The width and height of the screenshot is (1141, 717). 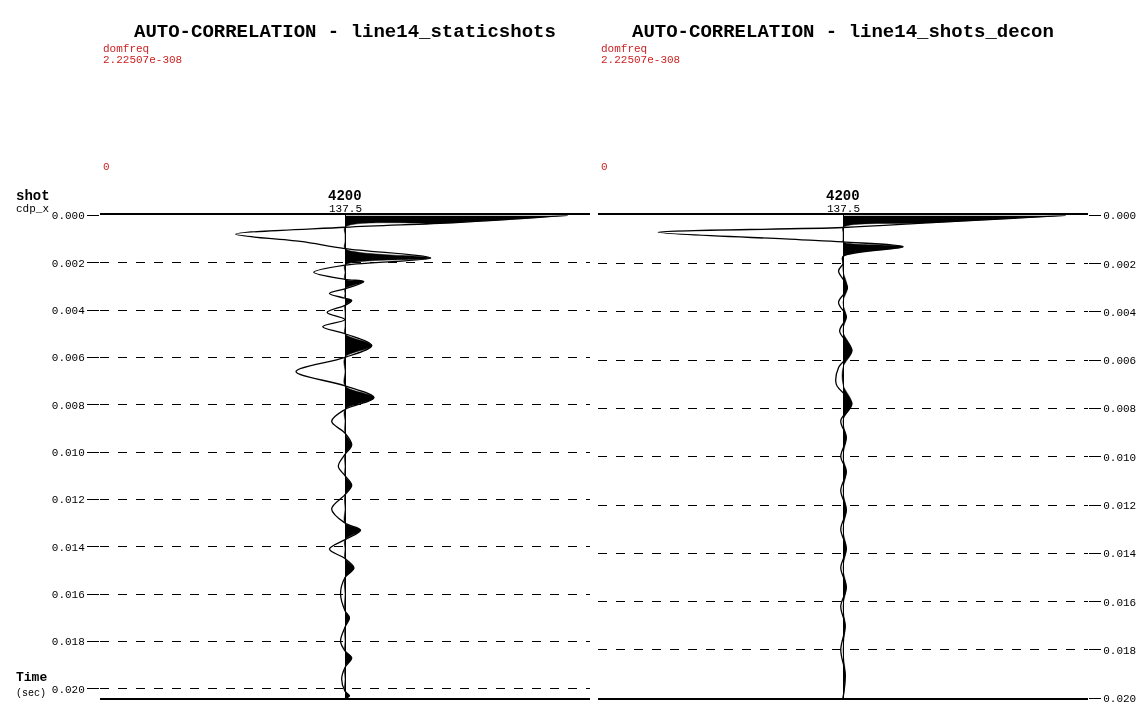 I want to click on y-axis-title: Time, so click(x=32, y=677).